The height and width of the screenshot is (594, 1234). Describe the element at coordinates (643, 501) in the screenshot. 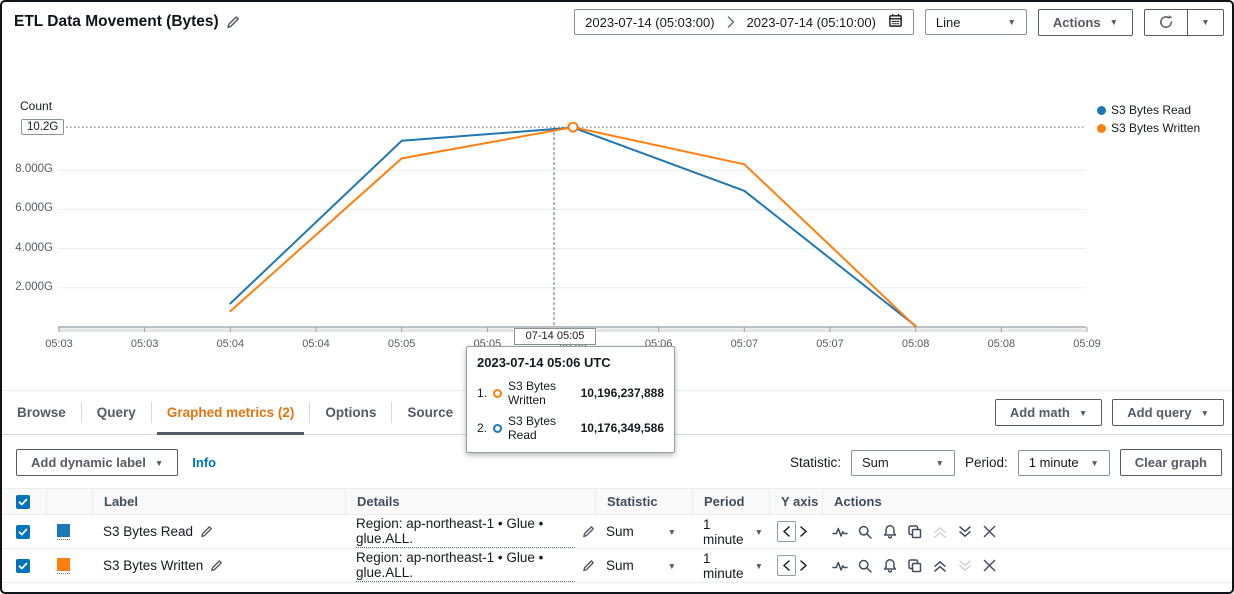

I see `column-statistic: Statistic` at that location.